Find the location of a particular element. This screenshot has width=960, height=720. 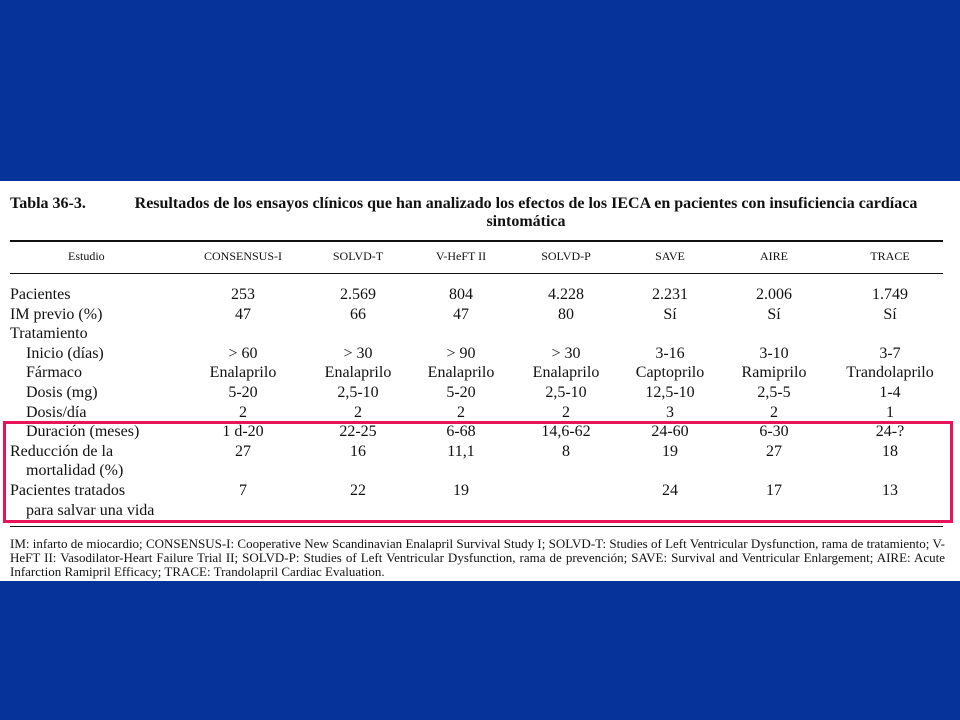

table-row: Pacientes tratados 7 22 19 24 17 13 is located at coordinates (480, 491).